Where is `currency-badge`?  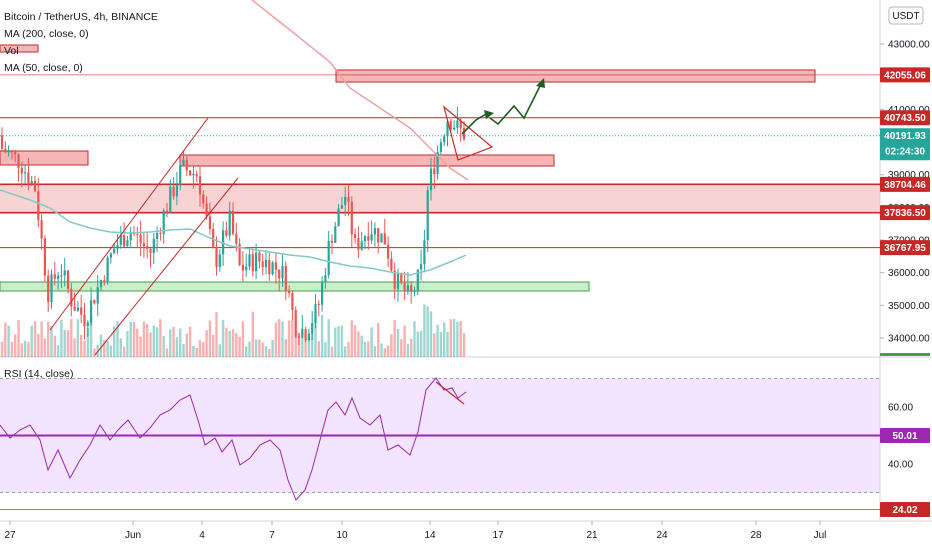
currency-badge is located at coordinates (906, 15).